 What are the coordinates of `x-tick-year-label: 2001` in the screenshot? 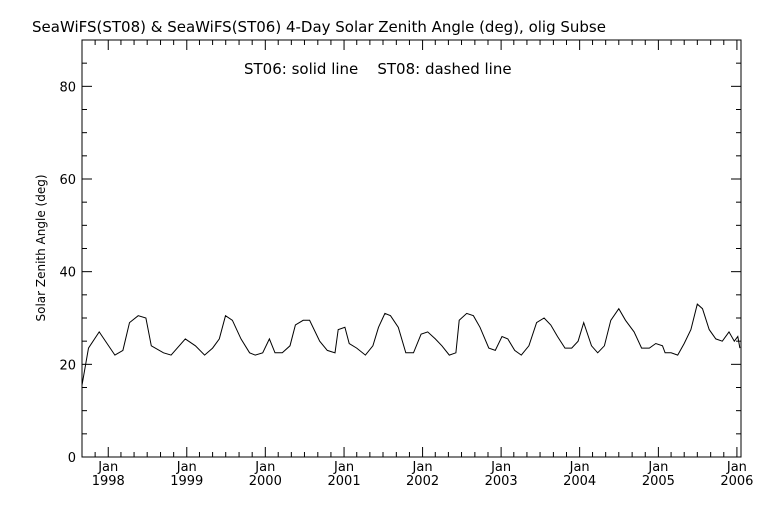 It's located at (344, 481).